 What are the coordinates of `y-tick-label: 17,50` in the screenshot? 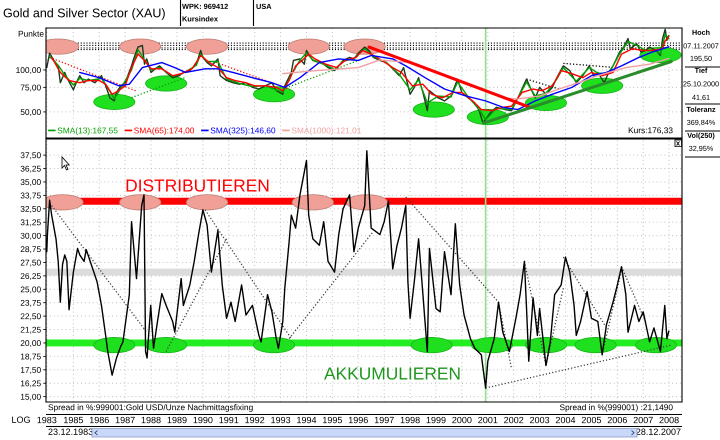 It's located at (30, 370).